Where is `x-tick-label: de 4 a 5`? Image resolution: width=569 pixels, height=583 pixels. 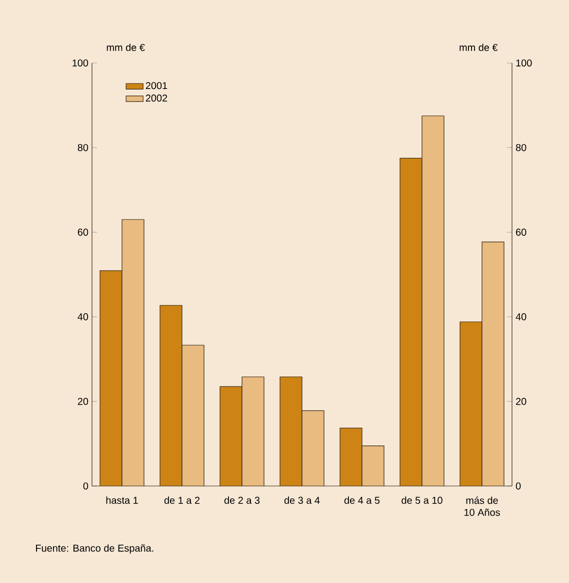 x-tick-label: de 4 a 5 is located at coordinates (362, 500).